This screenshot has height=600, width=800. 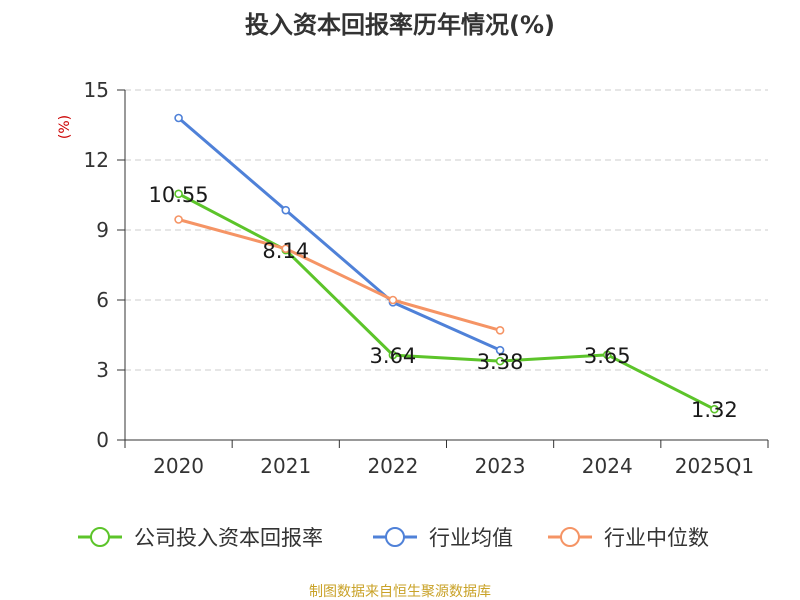 I want to click on legend: 公司投入资本回报率 行业均值 行业中位数, so click(x=393, y=538).